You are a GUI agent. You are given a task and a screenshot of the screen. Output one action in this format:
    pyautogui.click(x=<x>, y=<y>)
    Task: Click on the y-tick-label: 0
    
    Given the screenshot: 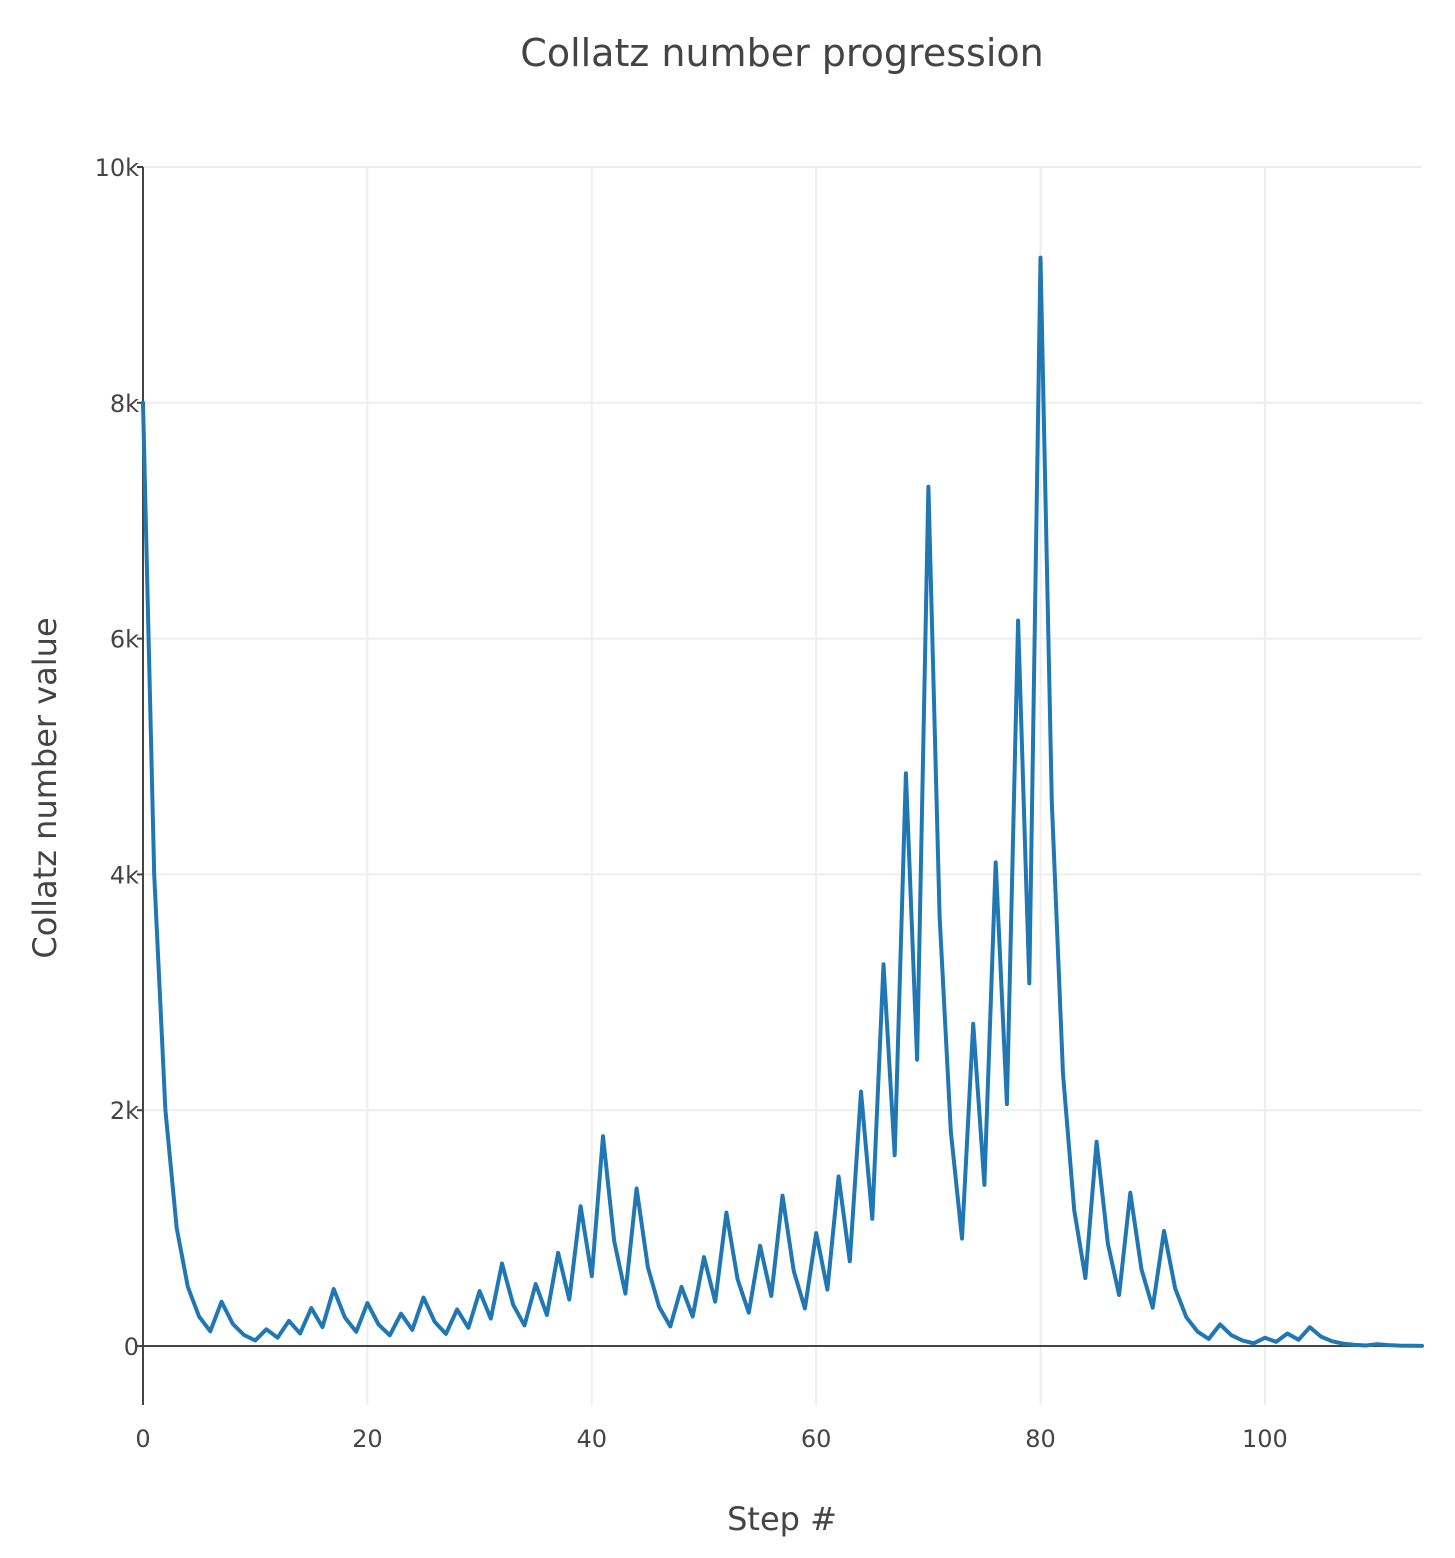 What is the action you would take?
    pyautogui.click(x=131, y=1347)
    